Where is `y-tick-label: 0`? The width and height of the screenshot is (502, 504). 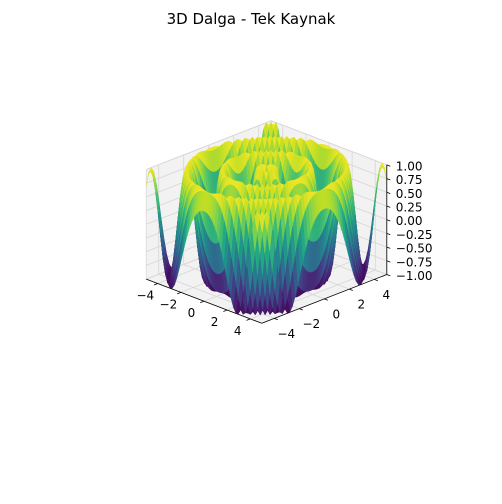
y-tick-label: 0 is located at coordinates (336, 314).